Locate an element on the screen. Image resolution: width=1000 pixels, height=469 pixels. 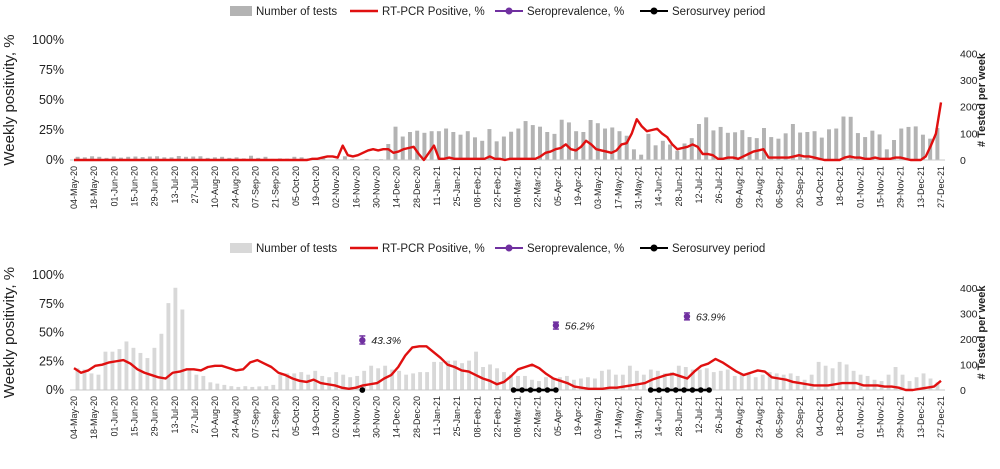
y-axis-label: Weekly positivity, % is located at coordinates (9, 332).